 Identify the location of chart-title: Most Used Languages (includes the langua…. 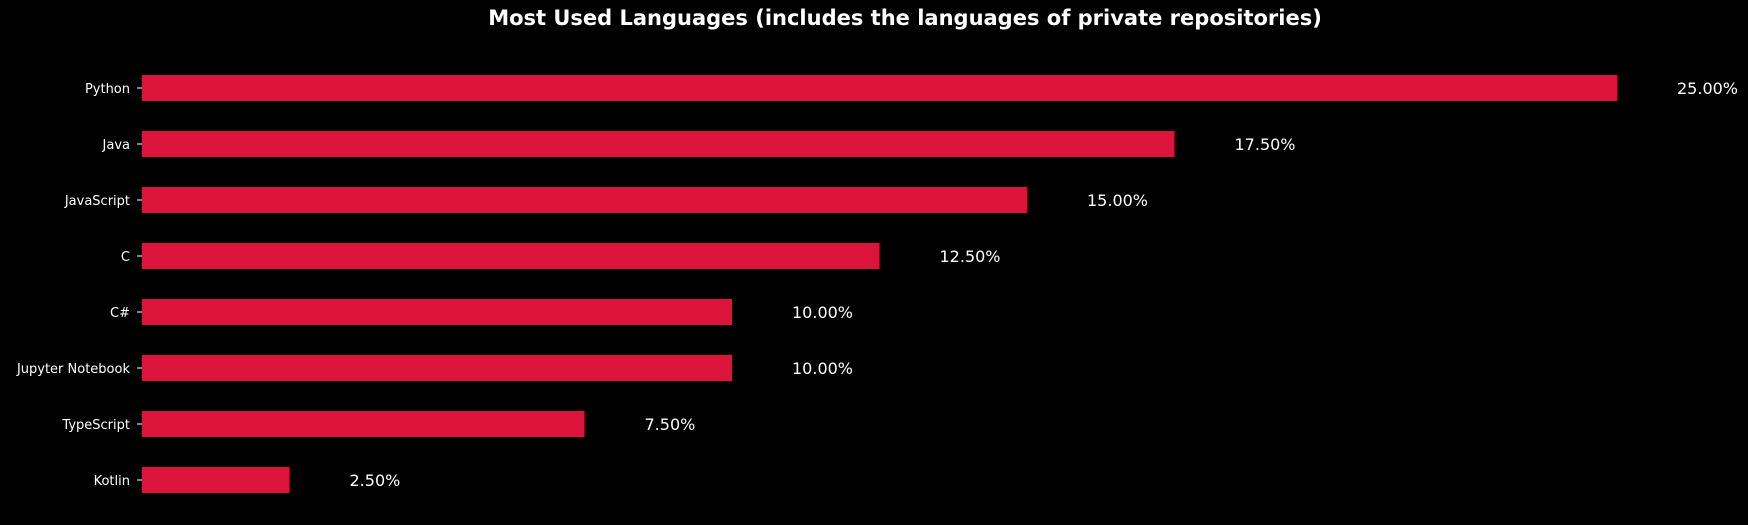
(905, 18).